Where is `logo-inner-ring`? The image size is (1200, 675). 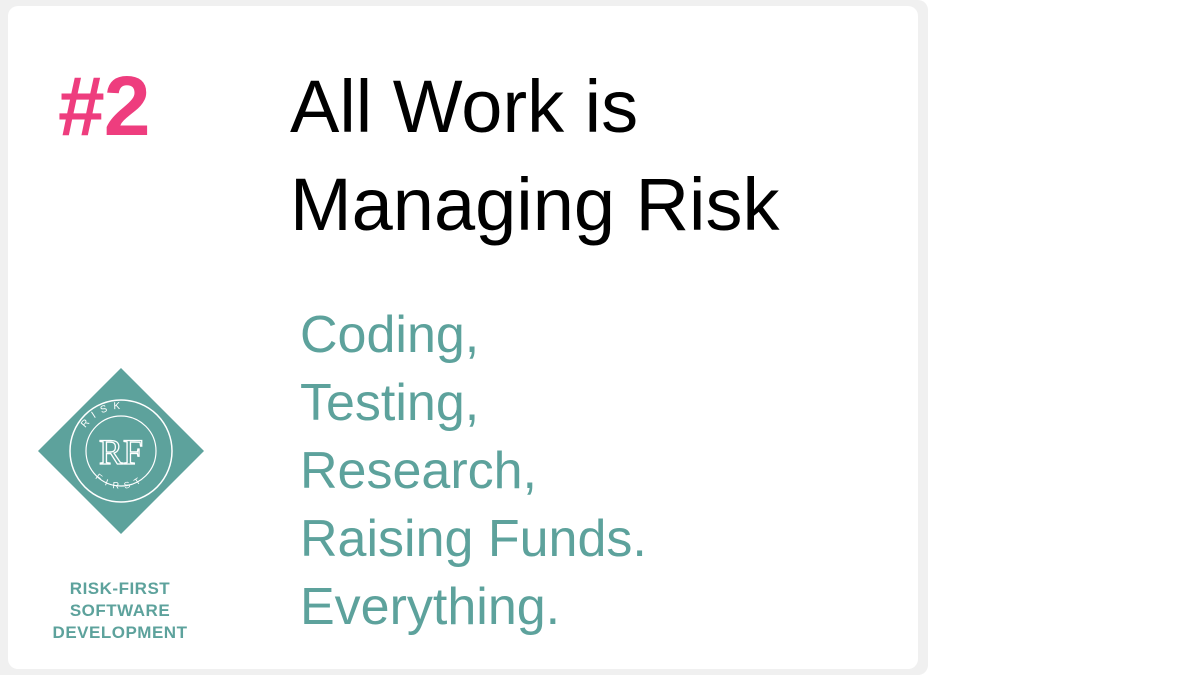 logo-inner-ring is located at coordinates (121, 451).